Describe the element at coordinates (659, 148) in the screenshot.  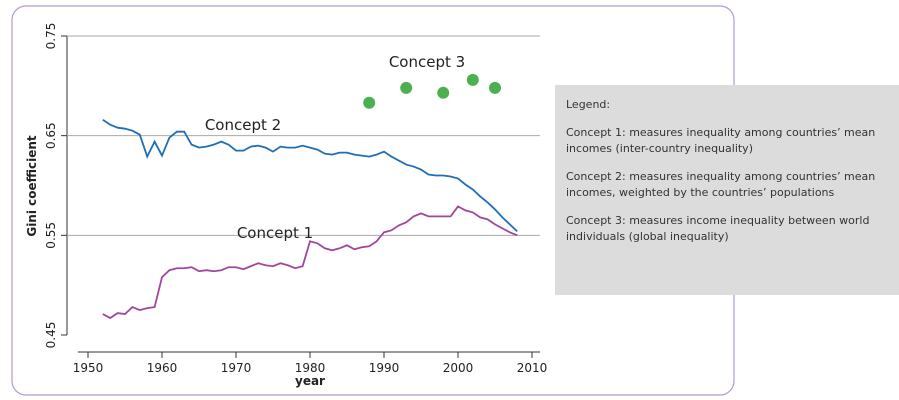
I see `legend-text: incomes (inter-country inequality)` at that location.